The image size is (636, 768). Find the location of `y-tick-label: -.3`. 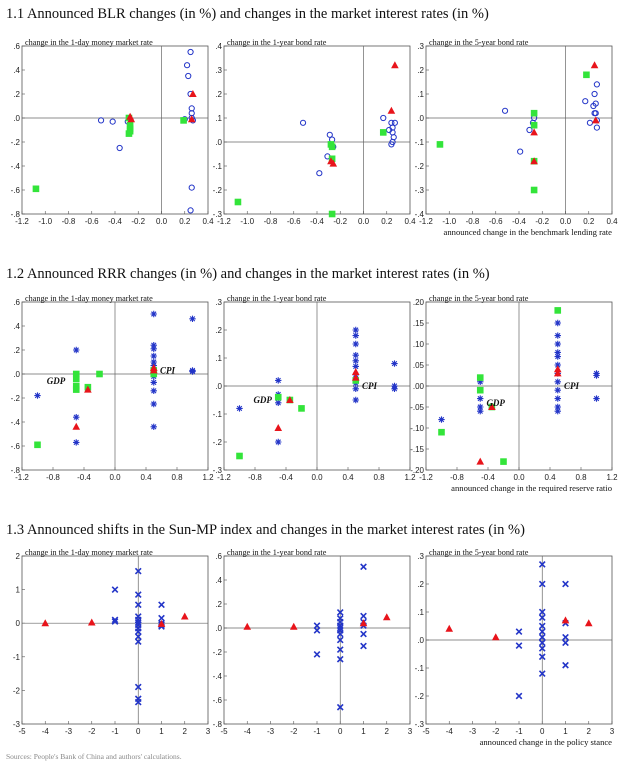

y-tick-label: -.3 is located at coordinates (420, 724).